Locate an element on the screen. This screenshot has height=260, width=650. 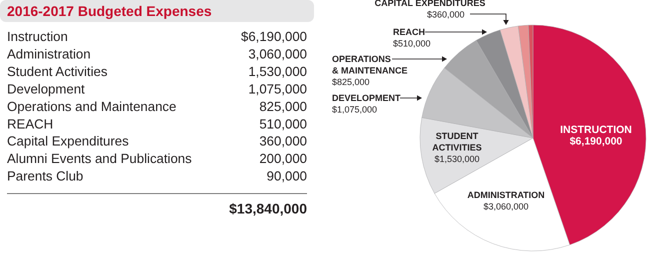
category-label: Development is located at coordinates (46, 88).